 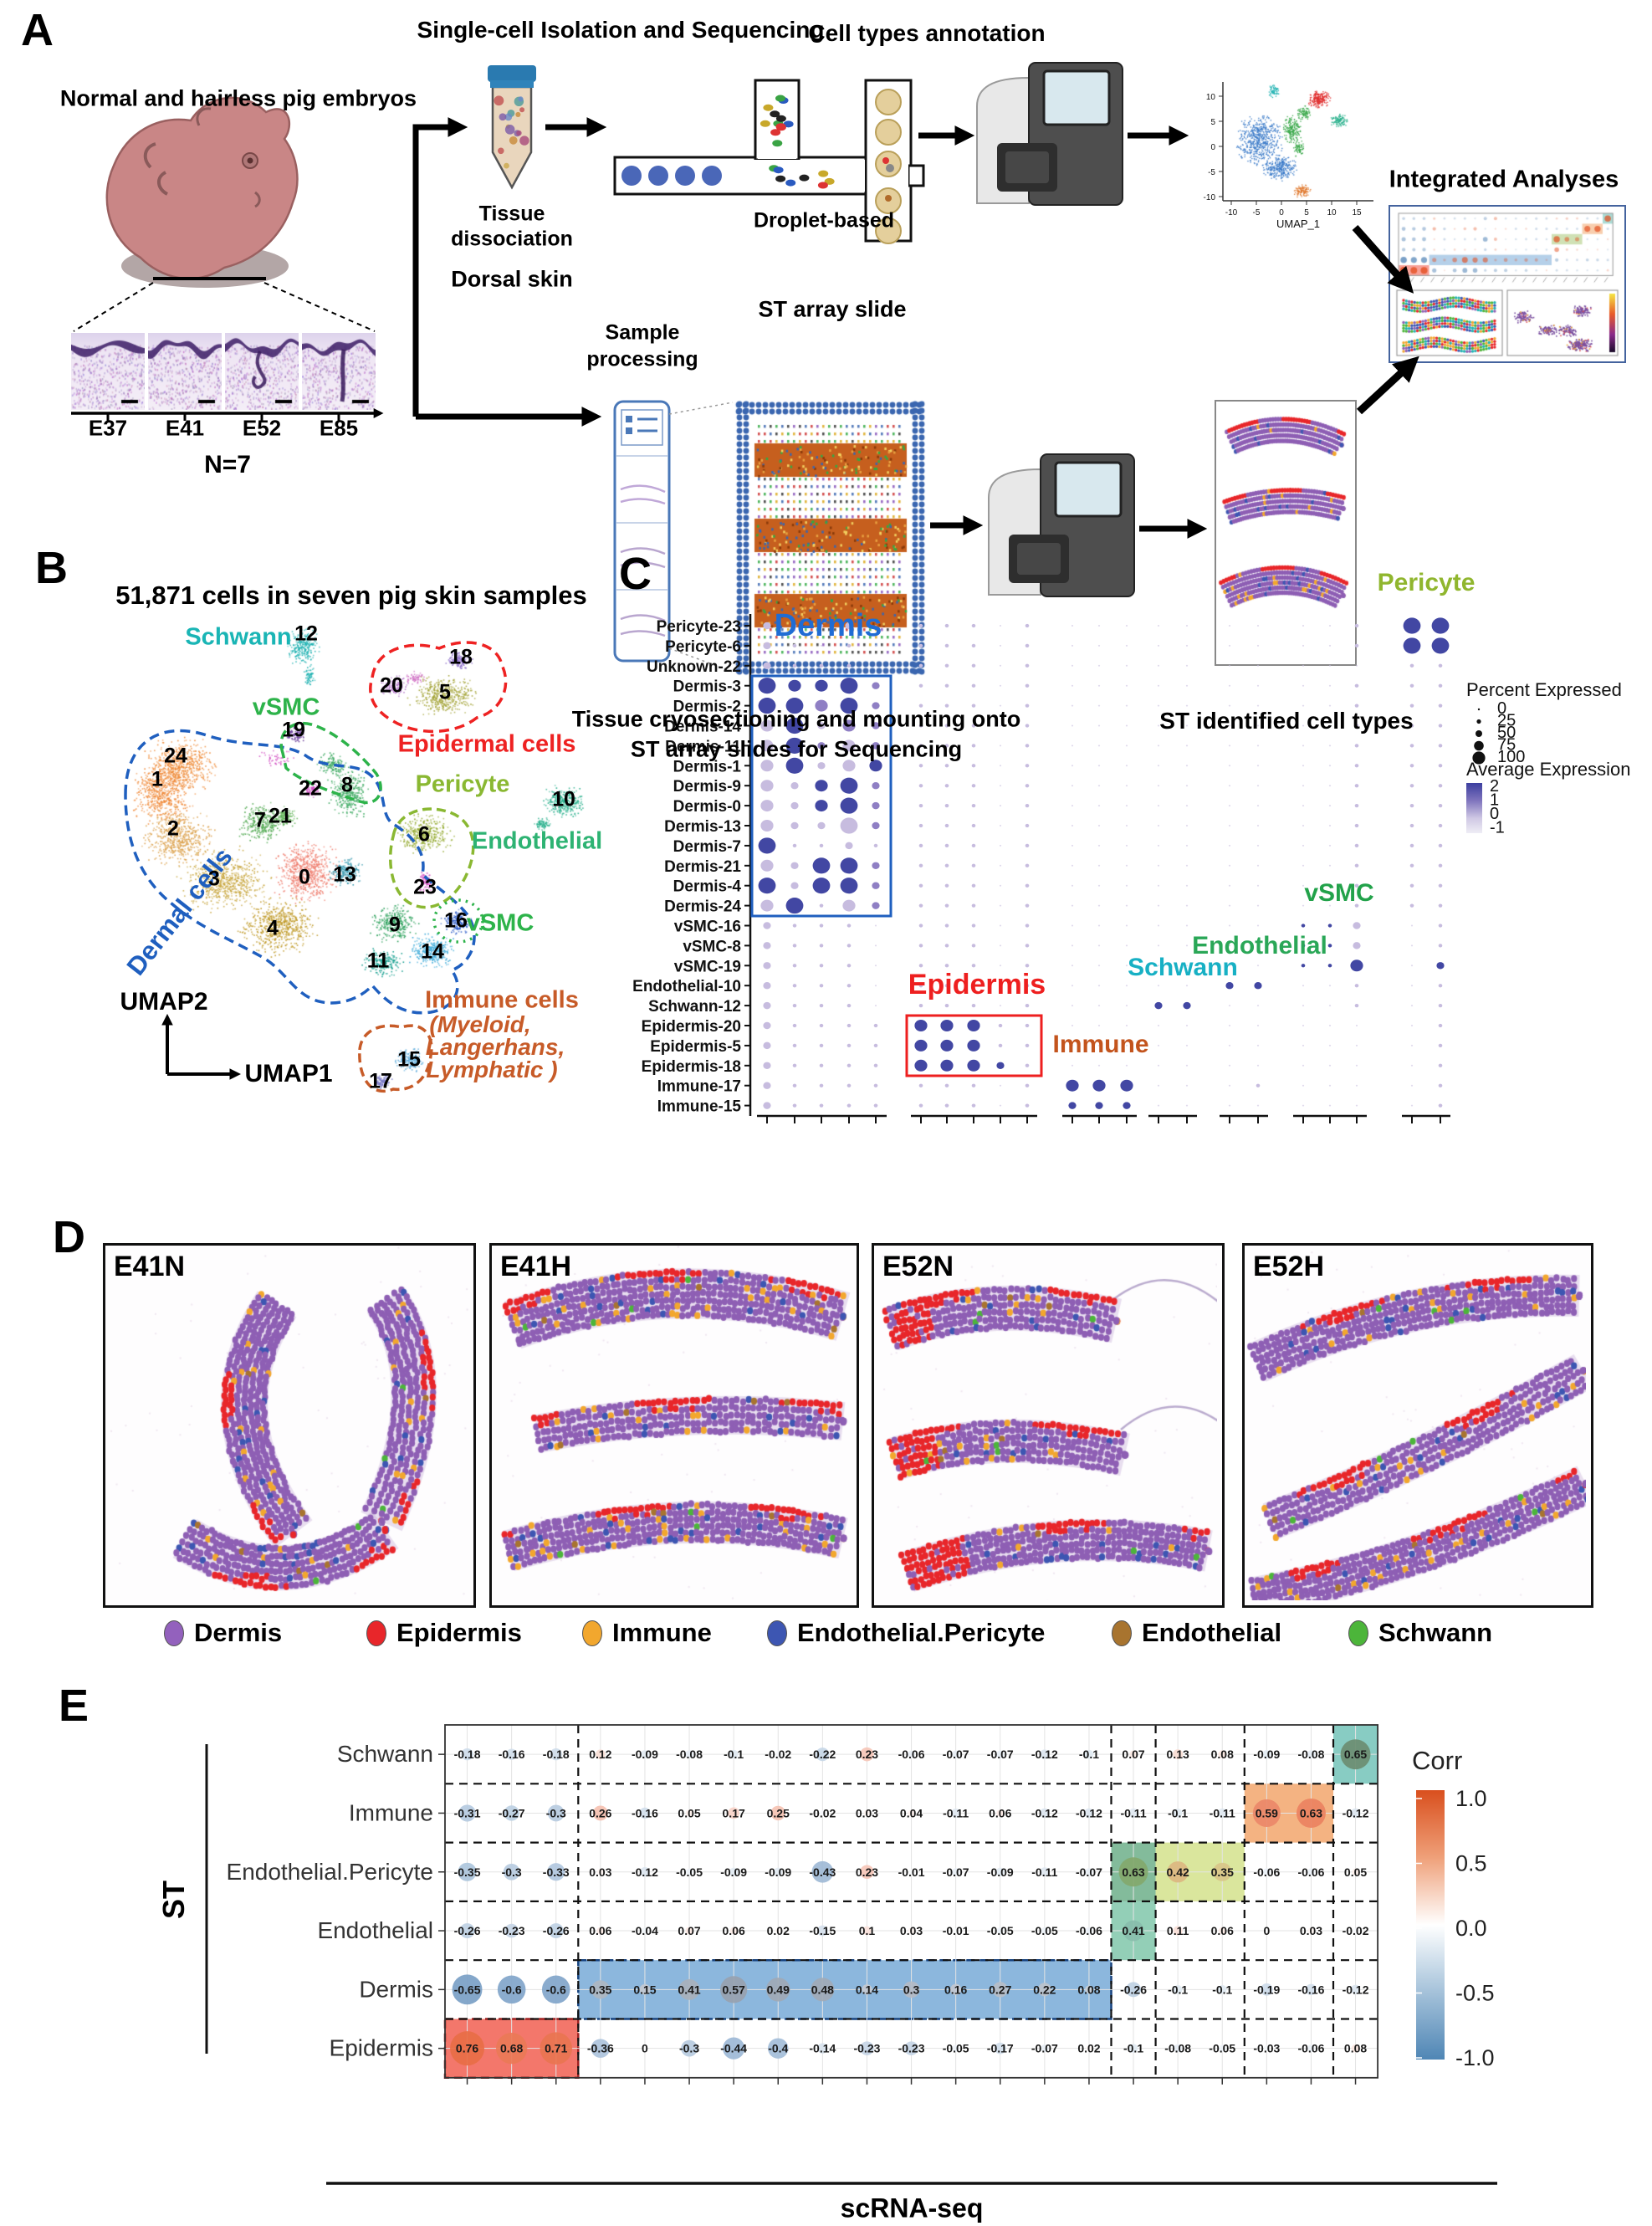 I want to click on label-cryo-1: Tissue cryosectioning and mounting onto, so click(x=796, y=719).